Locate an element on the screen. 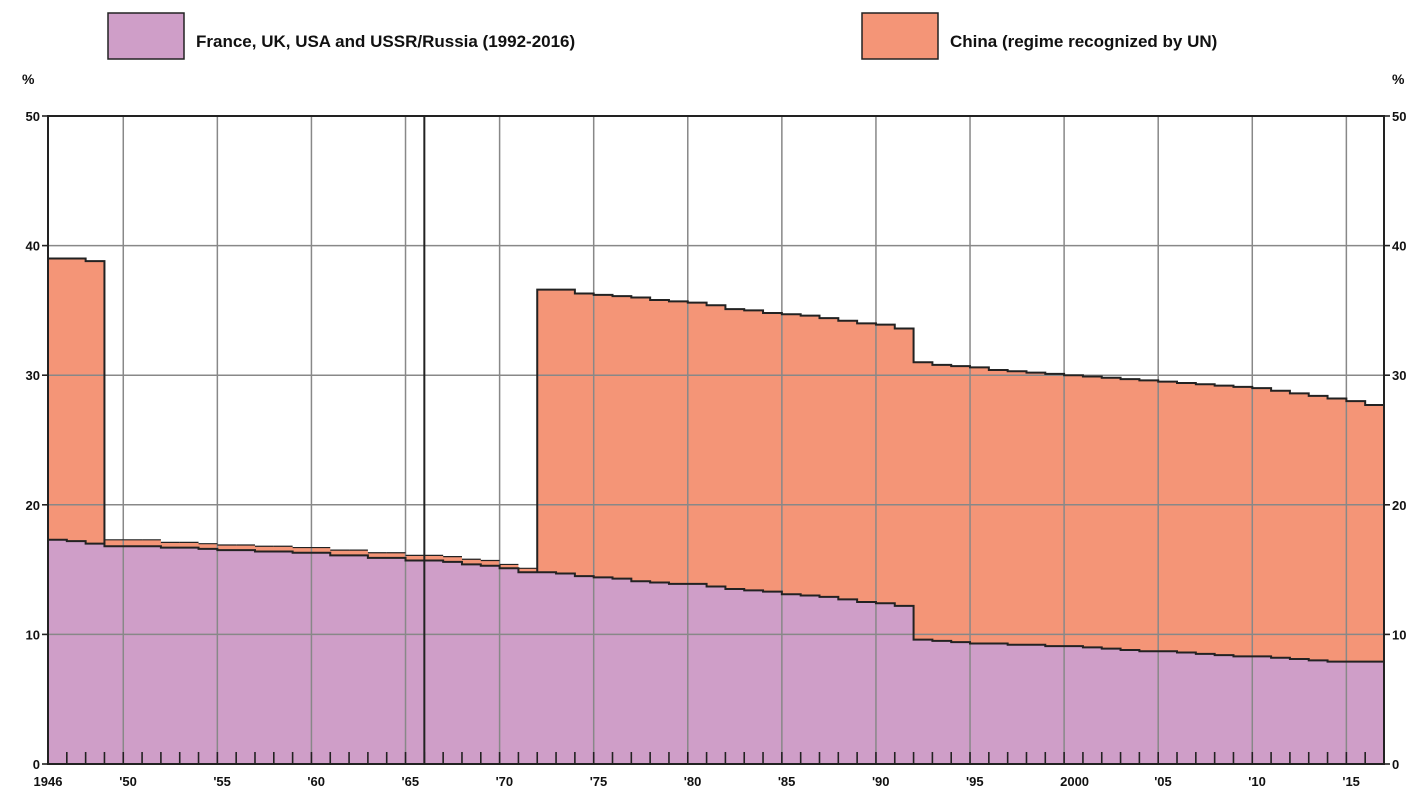 The image size is (1415, 791). y-tick-label-right: 20 is located at coordinates (1399, 505).